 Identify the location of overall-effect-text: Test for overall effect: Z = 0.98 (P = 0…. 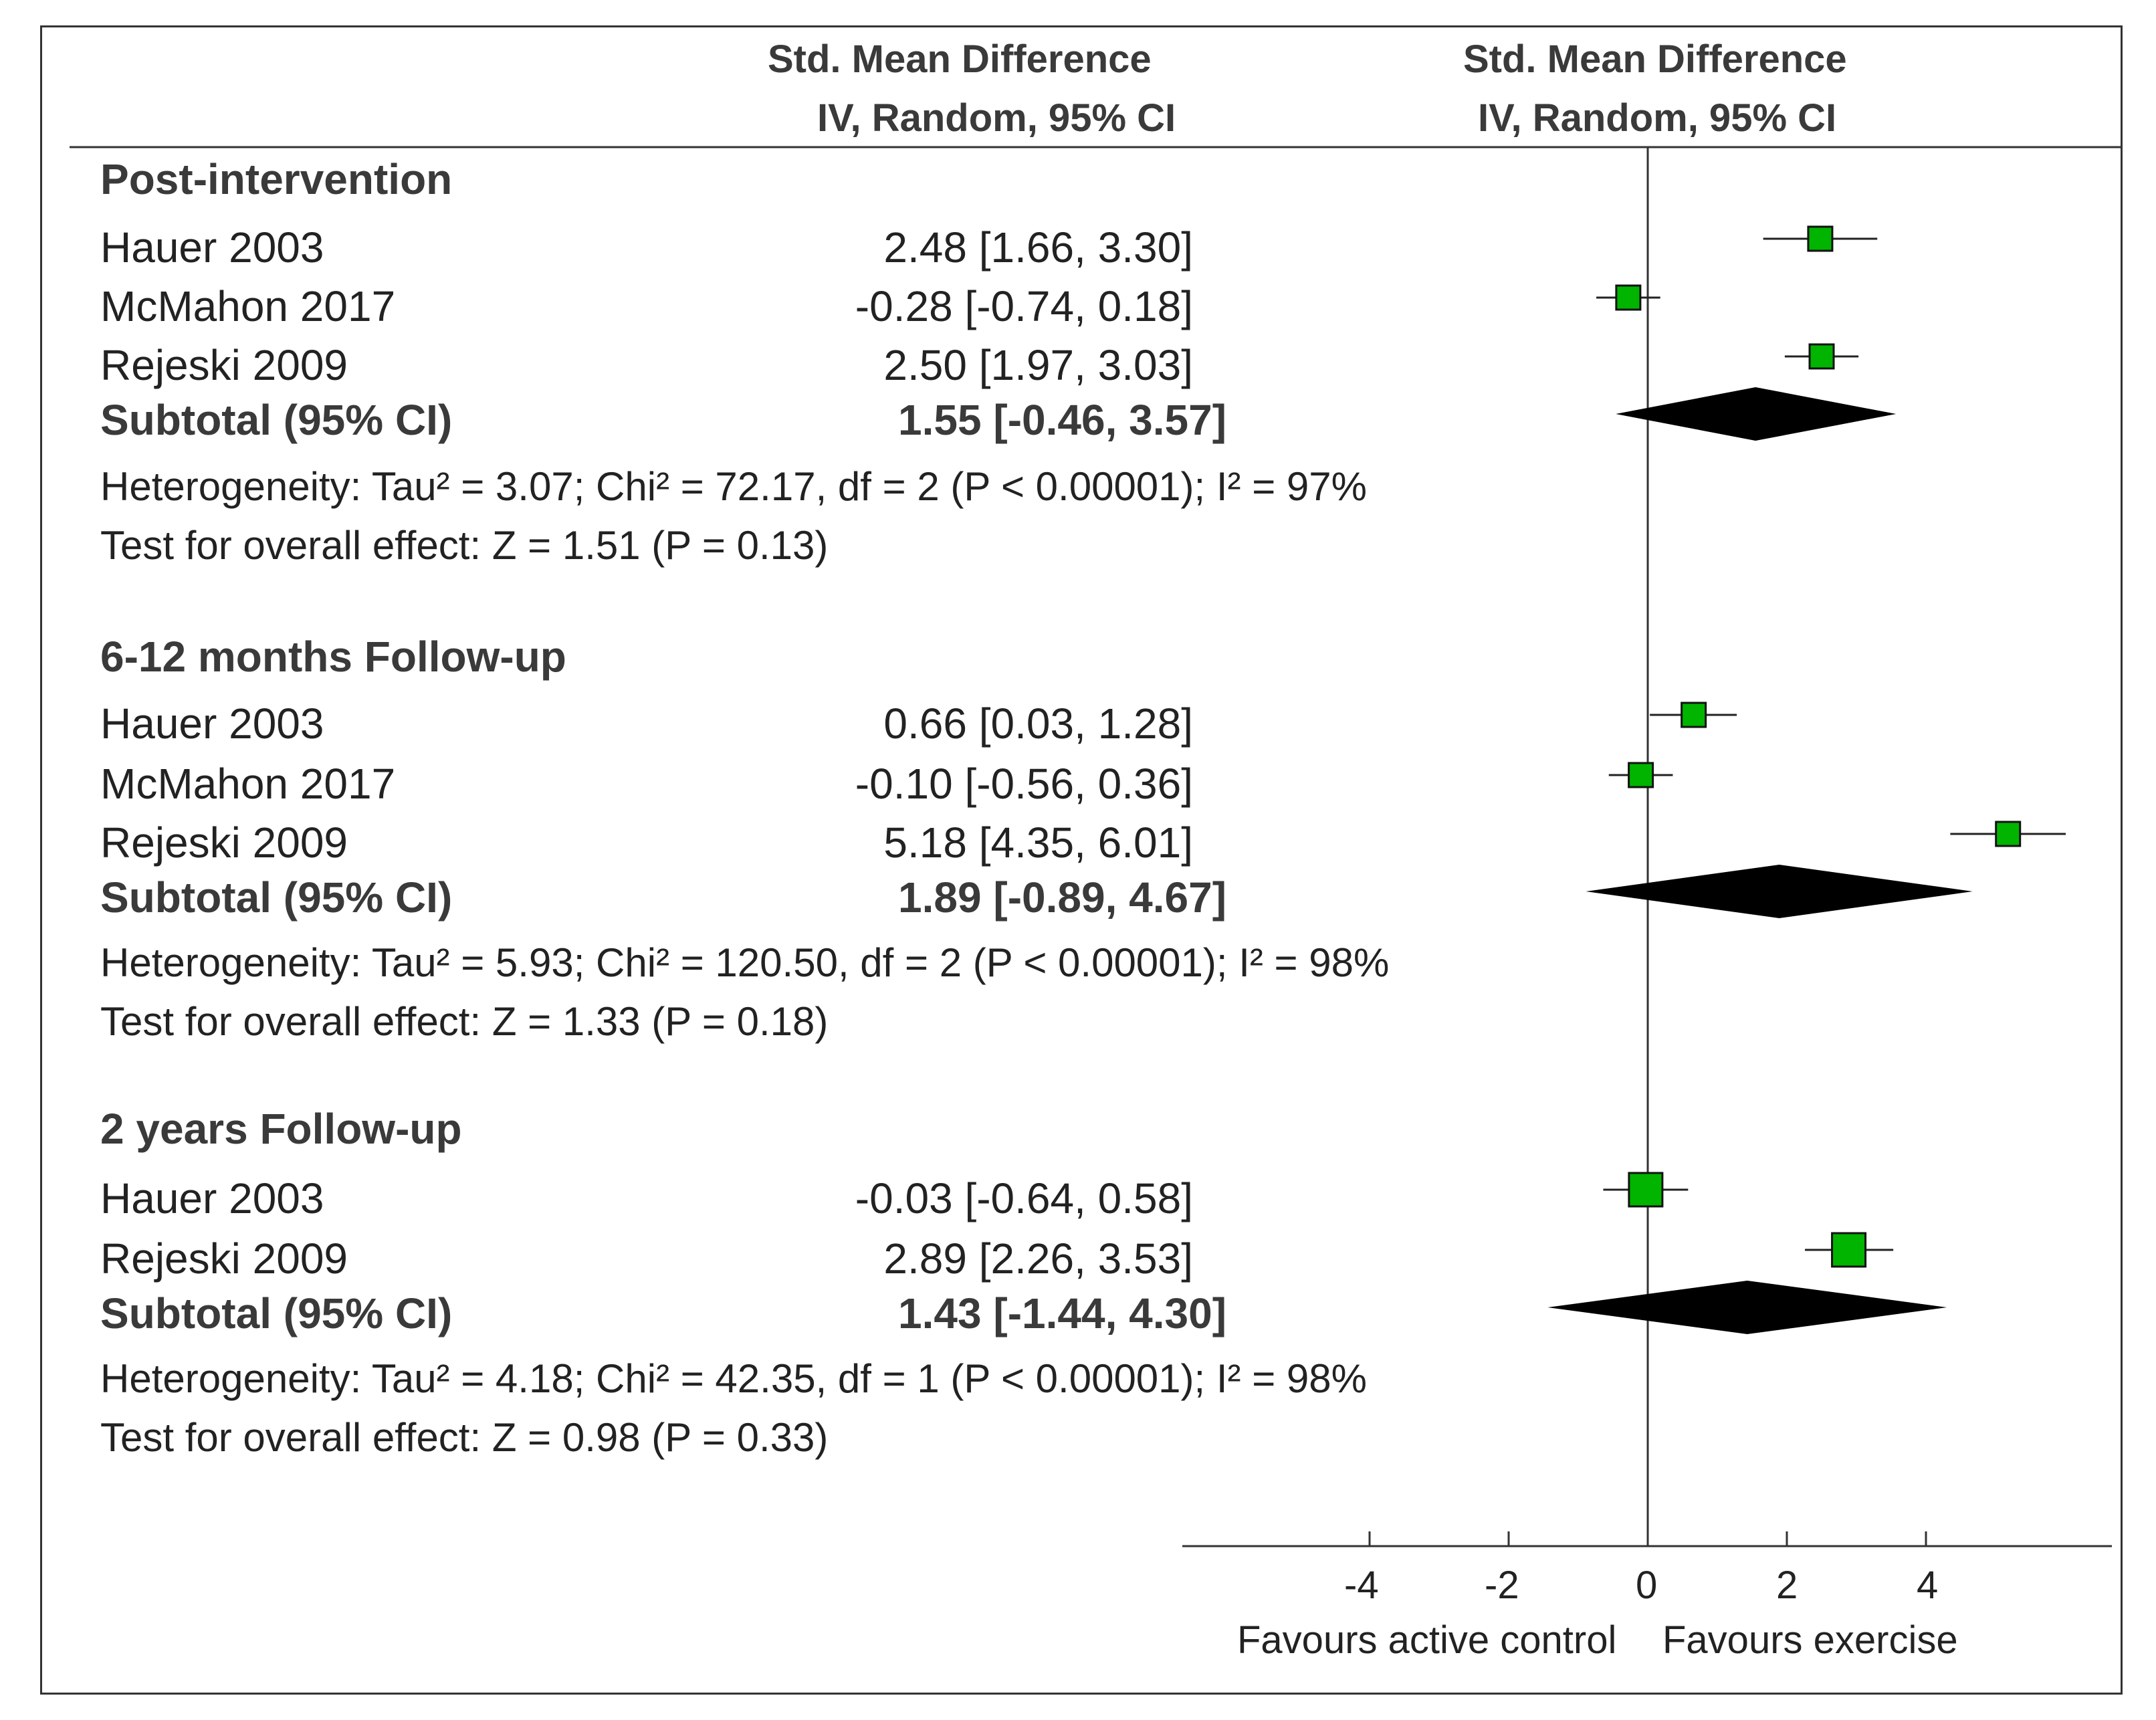
(464, 1437).